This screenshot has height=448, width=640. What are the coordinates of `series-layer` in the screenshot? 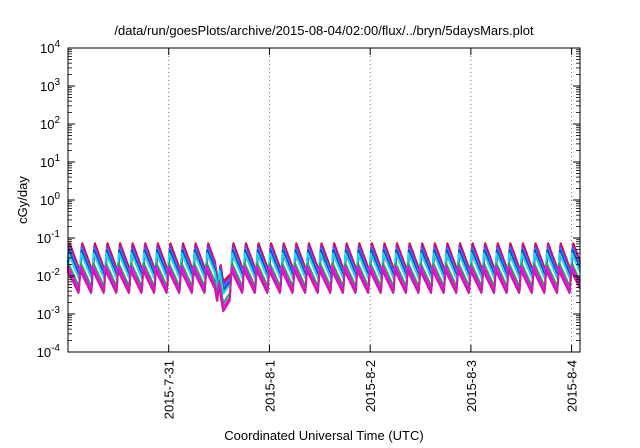 It's located at (324, 277).